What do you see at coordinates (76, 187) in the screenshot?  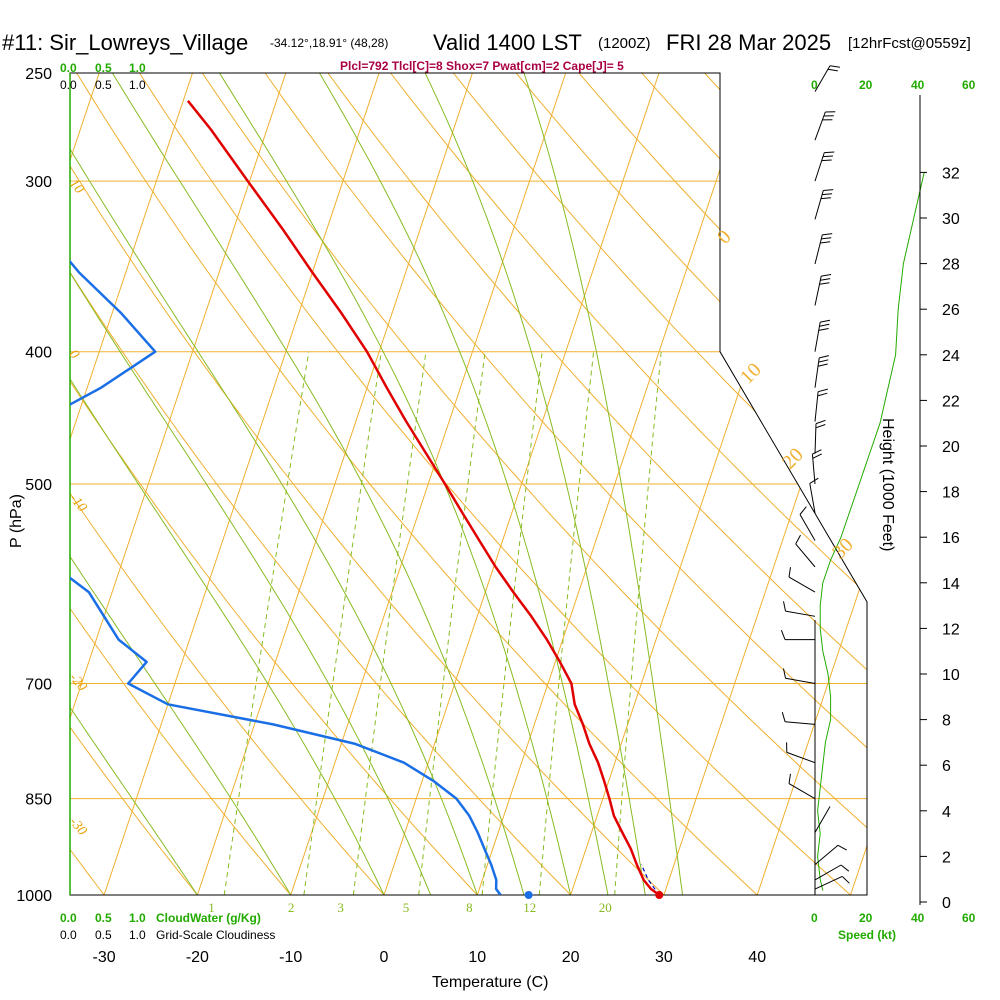 I see `isotherm-label: 10` at bounding box center [76, 187].